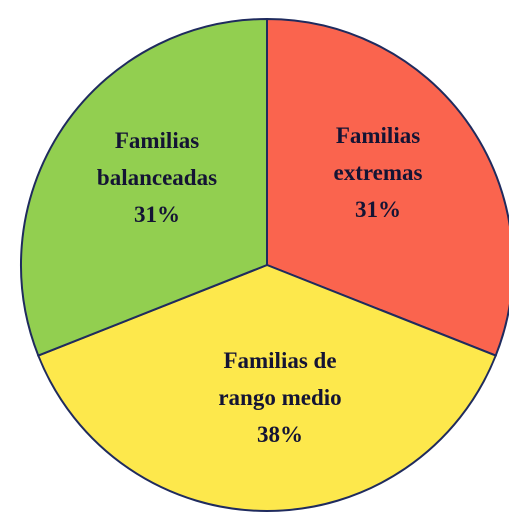 This screenshot has height=513, width=509. Describe the element at coordinates (280, 379) in the screenshot. I see `category-label: Familias de rango medio` at that location.